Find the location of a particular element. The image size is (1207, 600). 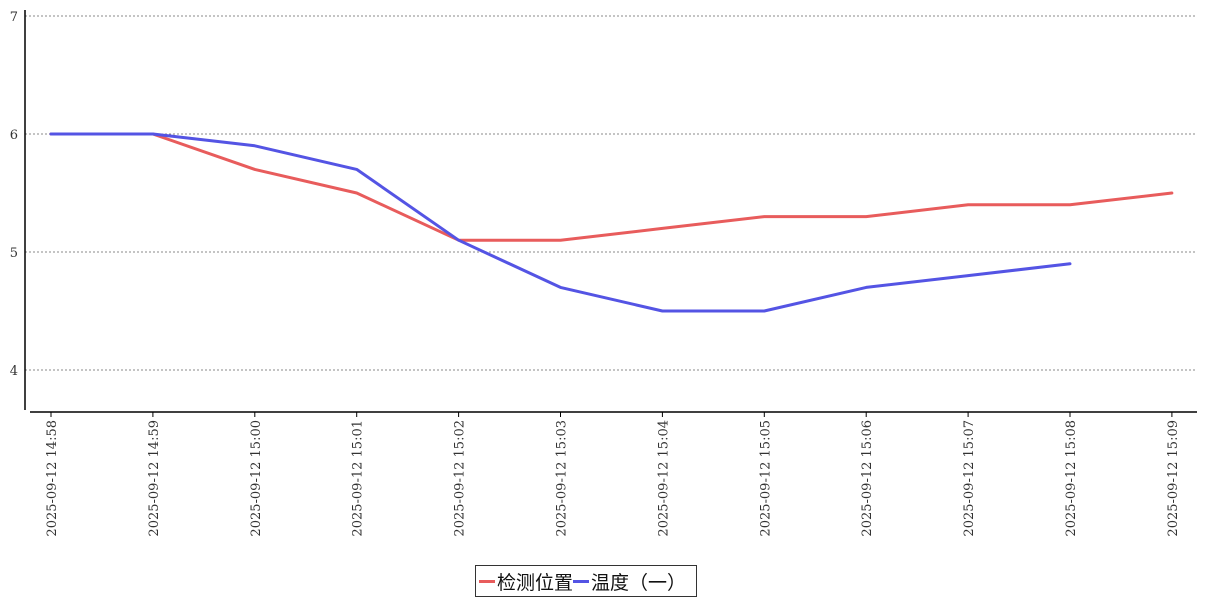

x-tick-label: 2025-09-12 15:07 is located at coordinates (969, 478).